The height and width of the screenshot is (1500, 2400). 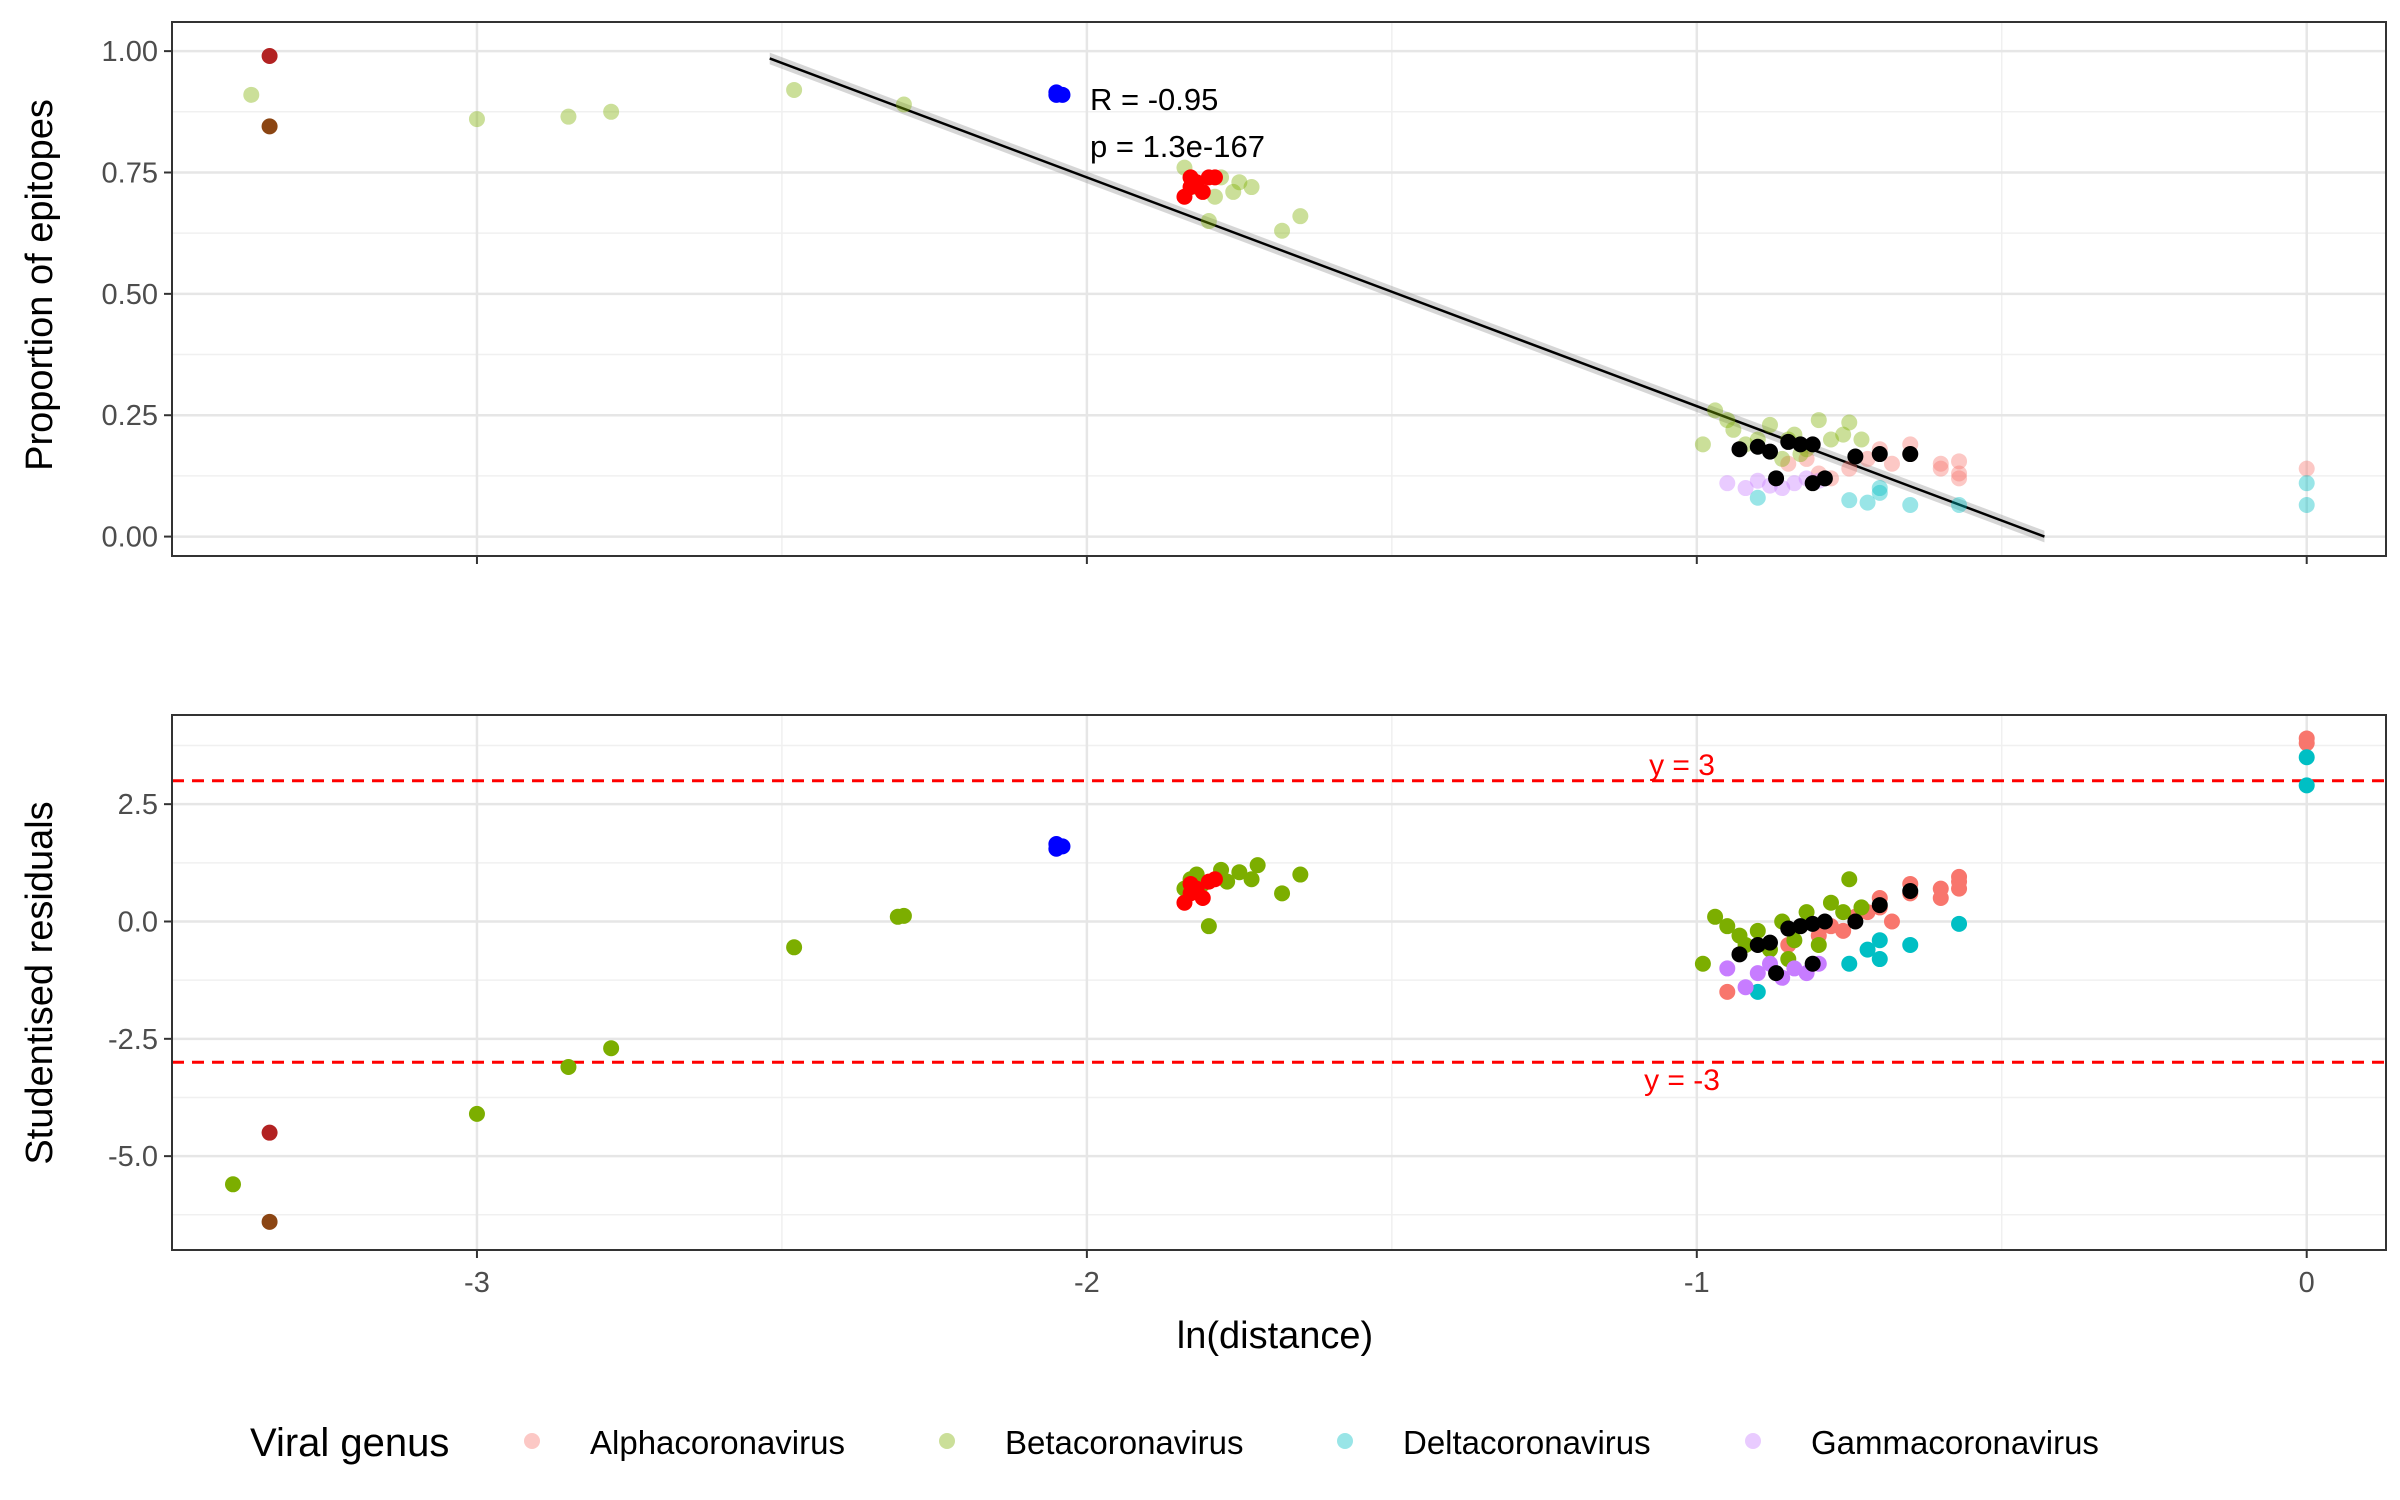 What do you see at coordinates (130, 295) in the screenshot?
I see `y-tick-label-top-0-5: 0.50` at bounding box center [130, 295].